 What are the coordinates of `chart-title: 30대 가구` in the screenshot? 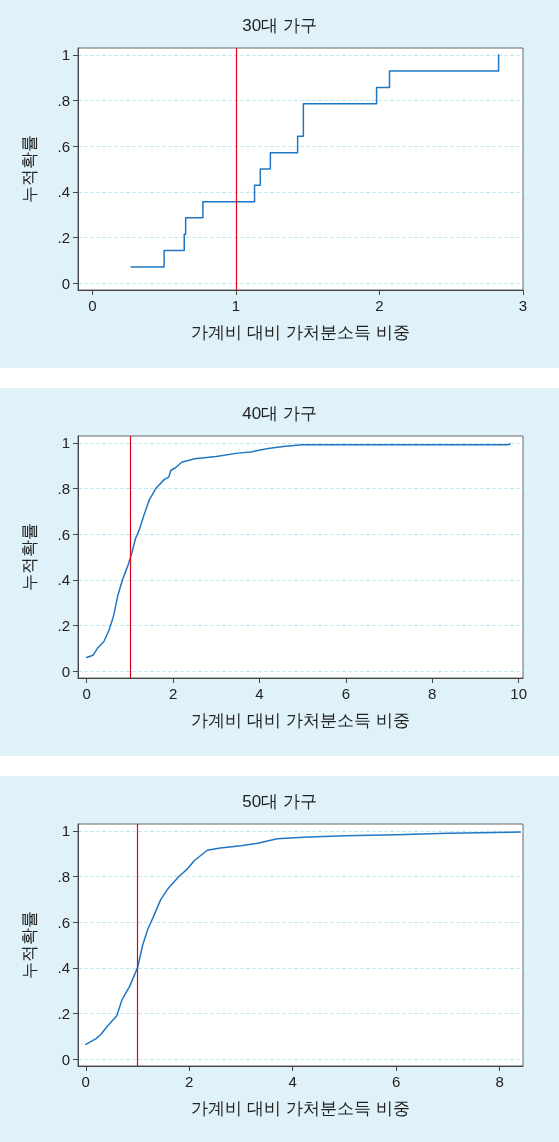 It's located at (279, 25).